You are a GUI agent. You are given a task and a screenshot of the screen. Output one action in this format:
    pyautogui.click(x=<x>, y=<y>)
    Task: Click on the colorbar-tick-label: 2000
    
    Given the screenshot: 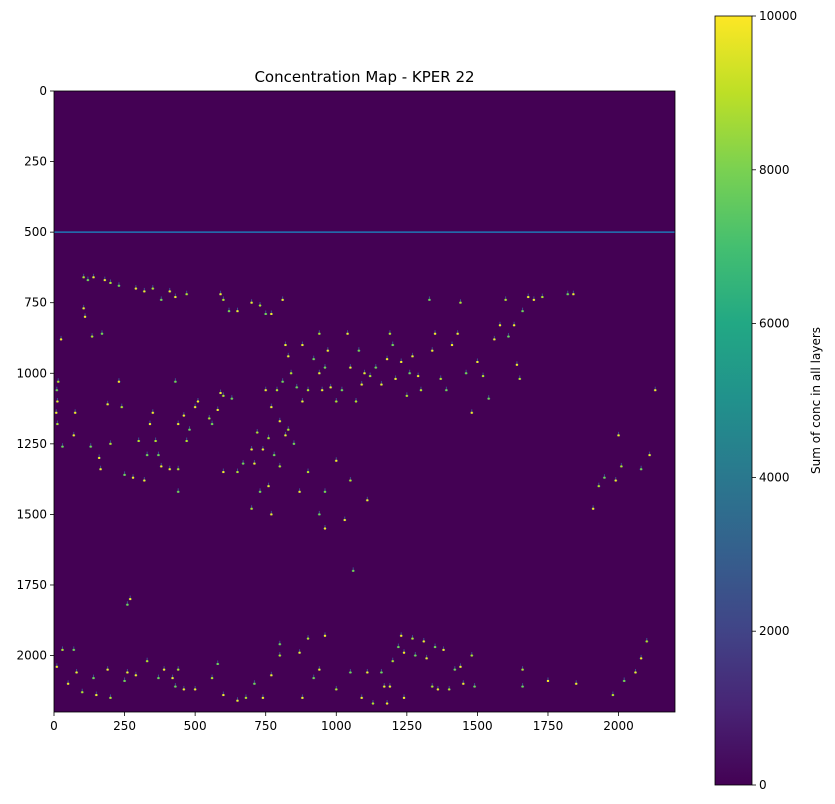 What is the action you would take?
    pyautogui.click(x=774, y=631)
    